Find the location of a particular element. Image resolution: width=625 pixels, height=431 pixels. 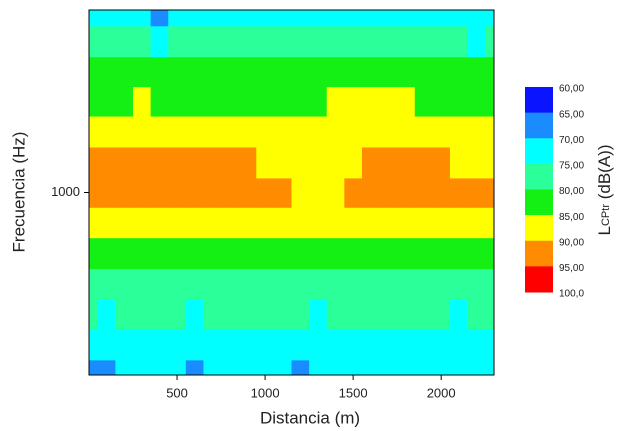

colorbar-label: 80,00 is located at coordinates (571, 191).